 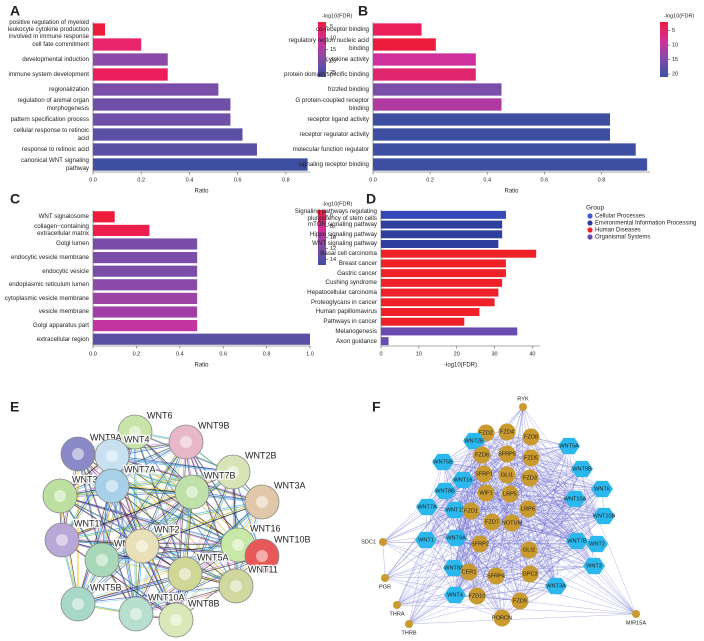 What do you see at coordinates (55, 164) in the screenshot?
I see `category-label-box: canonical WNT signaling pathway` at bounding box center [55, 164].